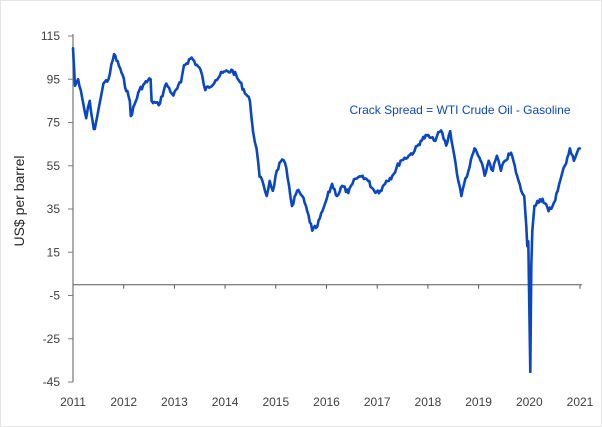 The height and width of the screenshot is (427, 602). What do you see at coordinates (478, 402) in the screenshot?
I see `x-tick-label: 2019` at bounding box center [478, 402].